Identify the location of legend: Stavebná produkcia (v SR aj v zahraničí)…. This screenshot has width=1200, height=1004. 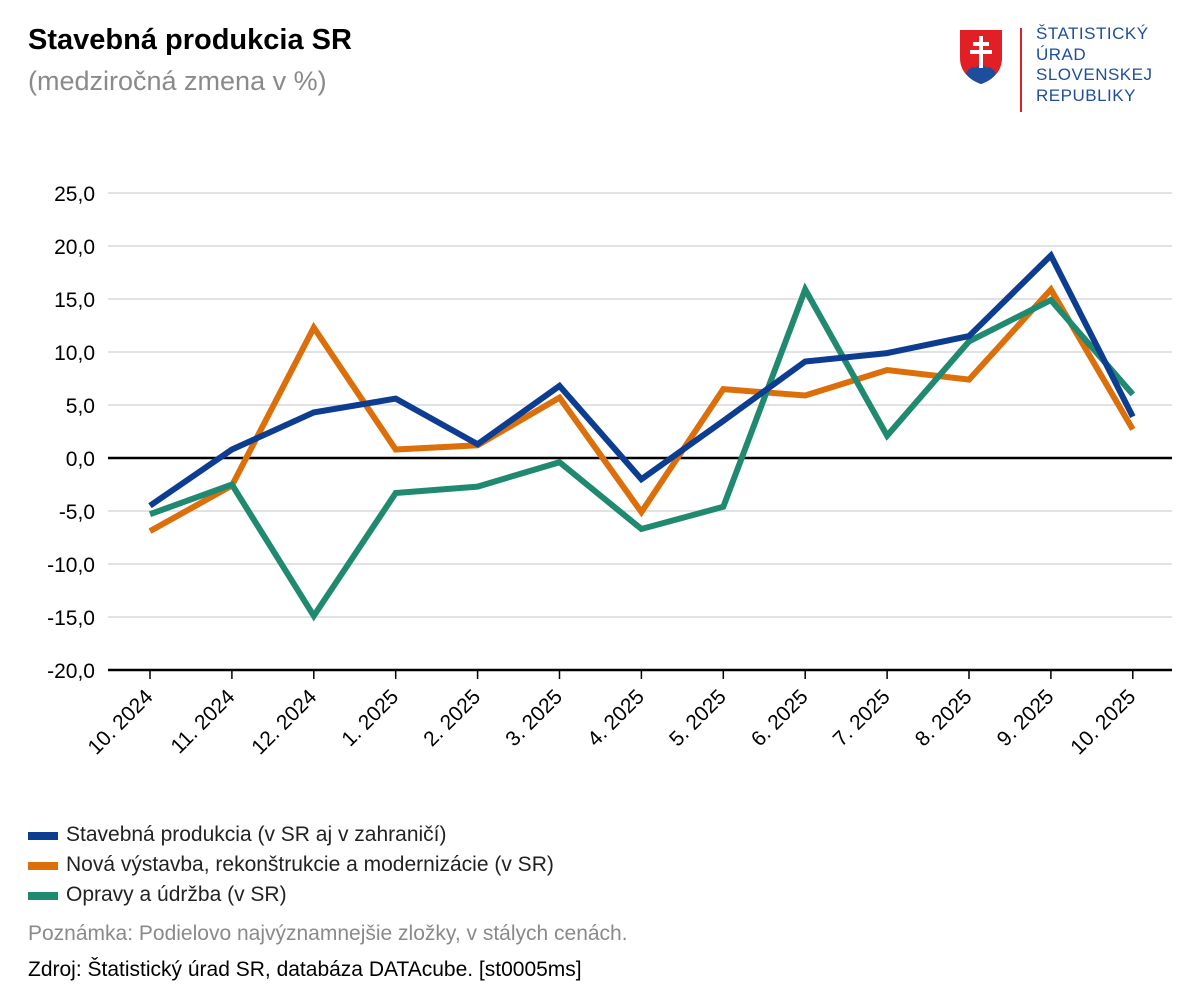
(291, 865).